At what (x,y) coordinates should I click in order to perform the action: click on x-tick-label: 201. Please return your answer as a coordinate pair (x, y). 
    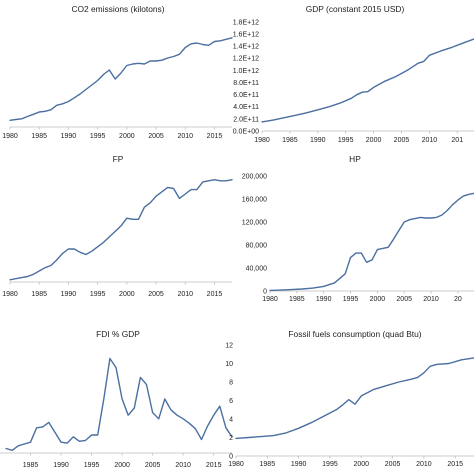
    Looking at the image, I should click on (457, 140).